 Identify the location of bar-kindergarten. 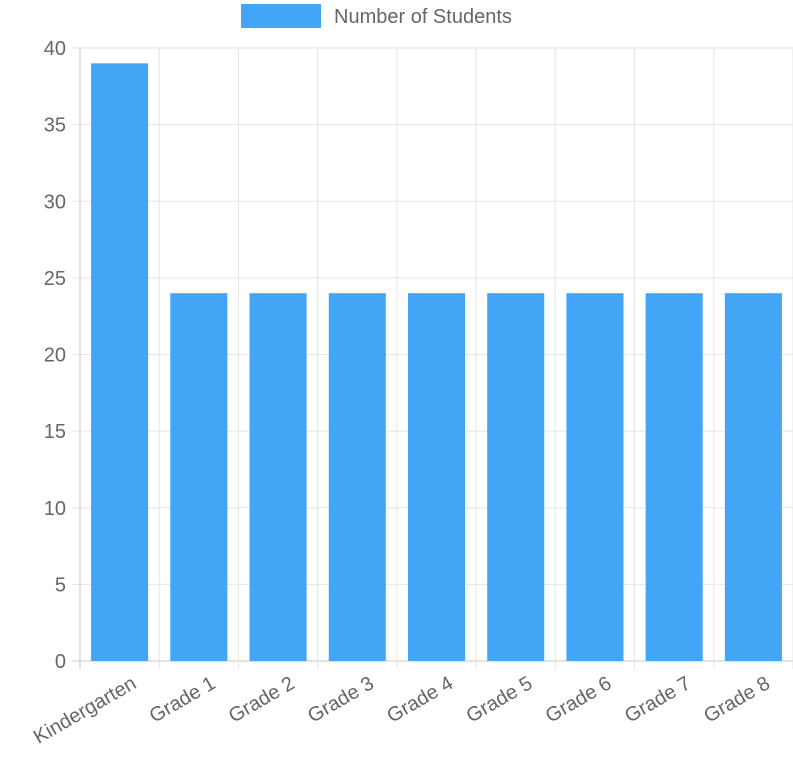
(120, 362).